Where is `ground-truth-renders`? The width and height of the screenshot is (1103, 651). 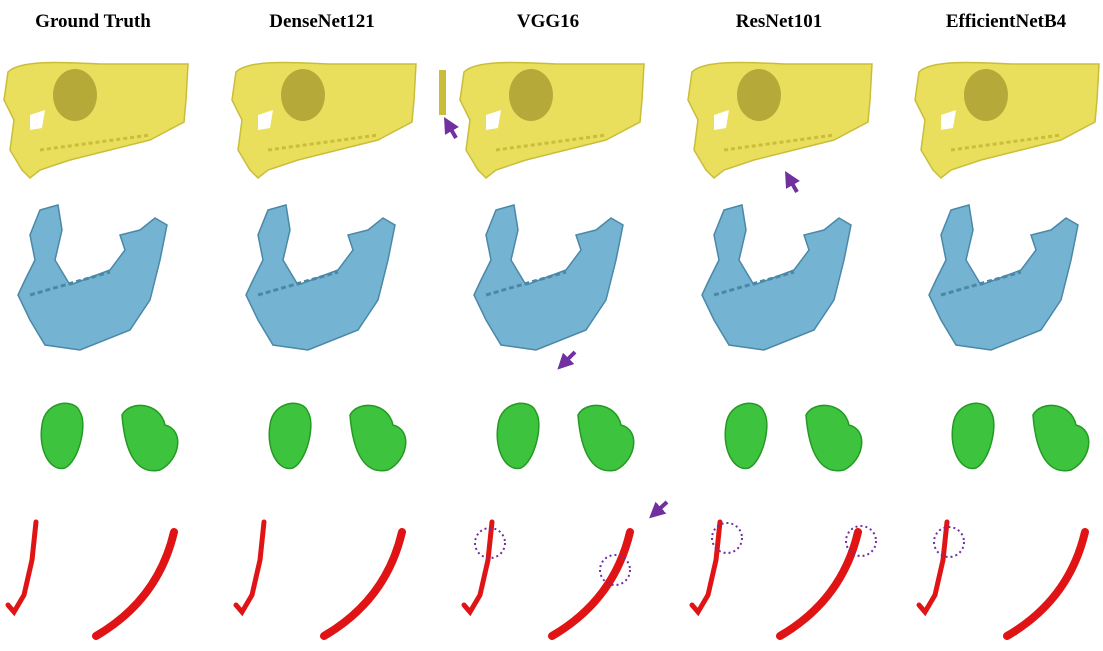
ground-truth-renders is located at coordinates (96, 349).